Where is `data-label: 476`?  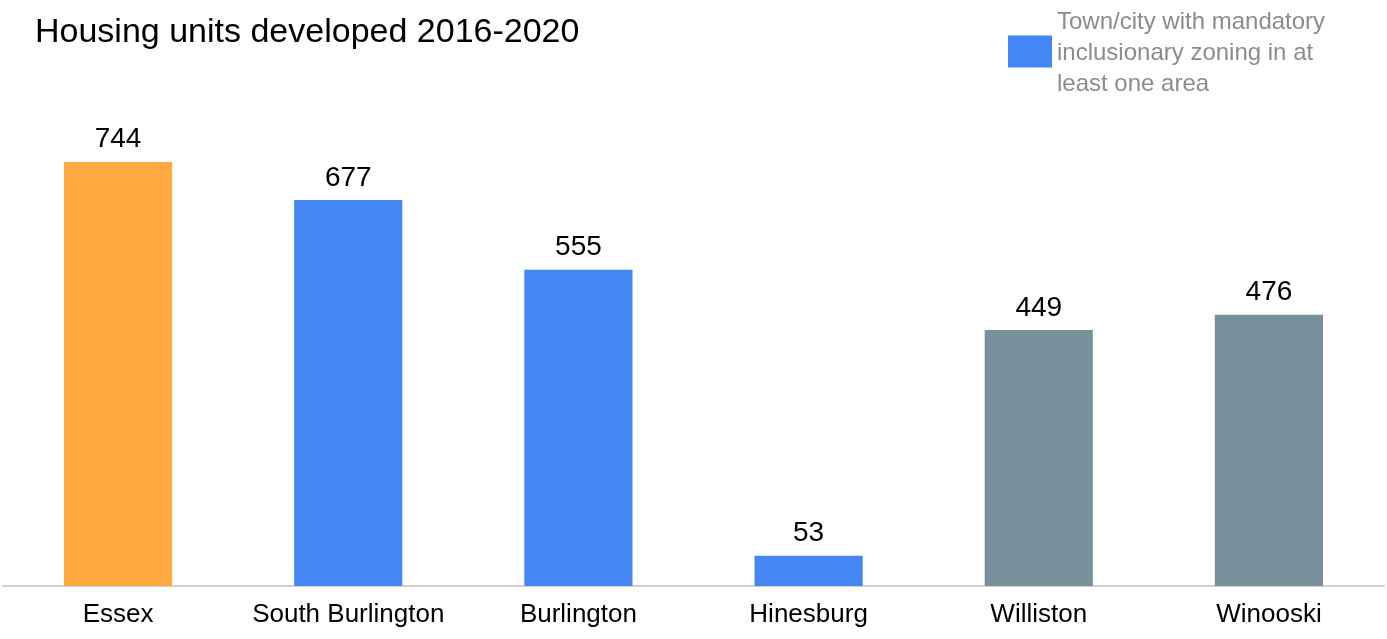
data-label: 476 is located at coordinates (1269, 291).